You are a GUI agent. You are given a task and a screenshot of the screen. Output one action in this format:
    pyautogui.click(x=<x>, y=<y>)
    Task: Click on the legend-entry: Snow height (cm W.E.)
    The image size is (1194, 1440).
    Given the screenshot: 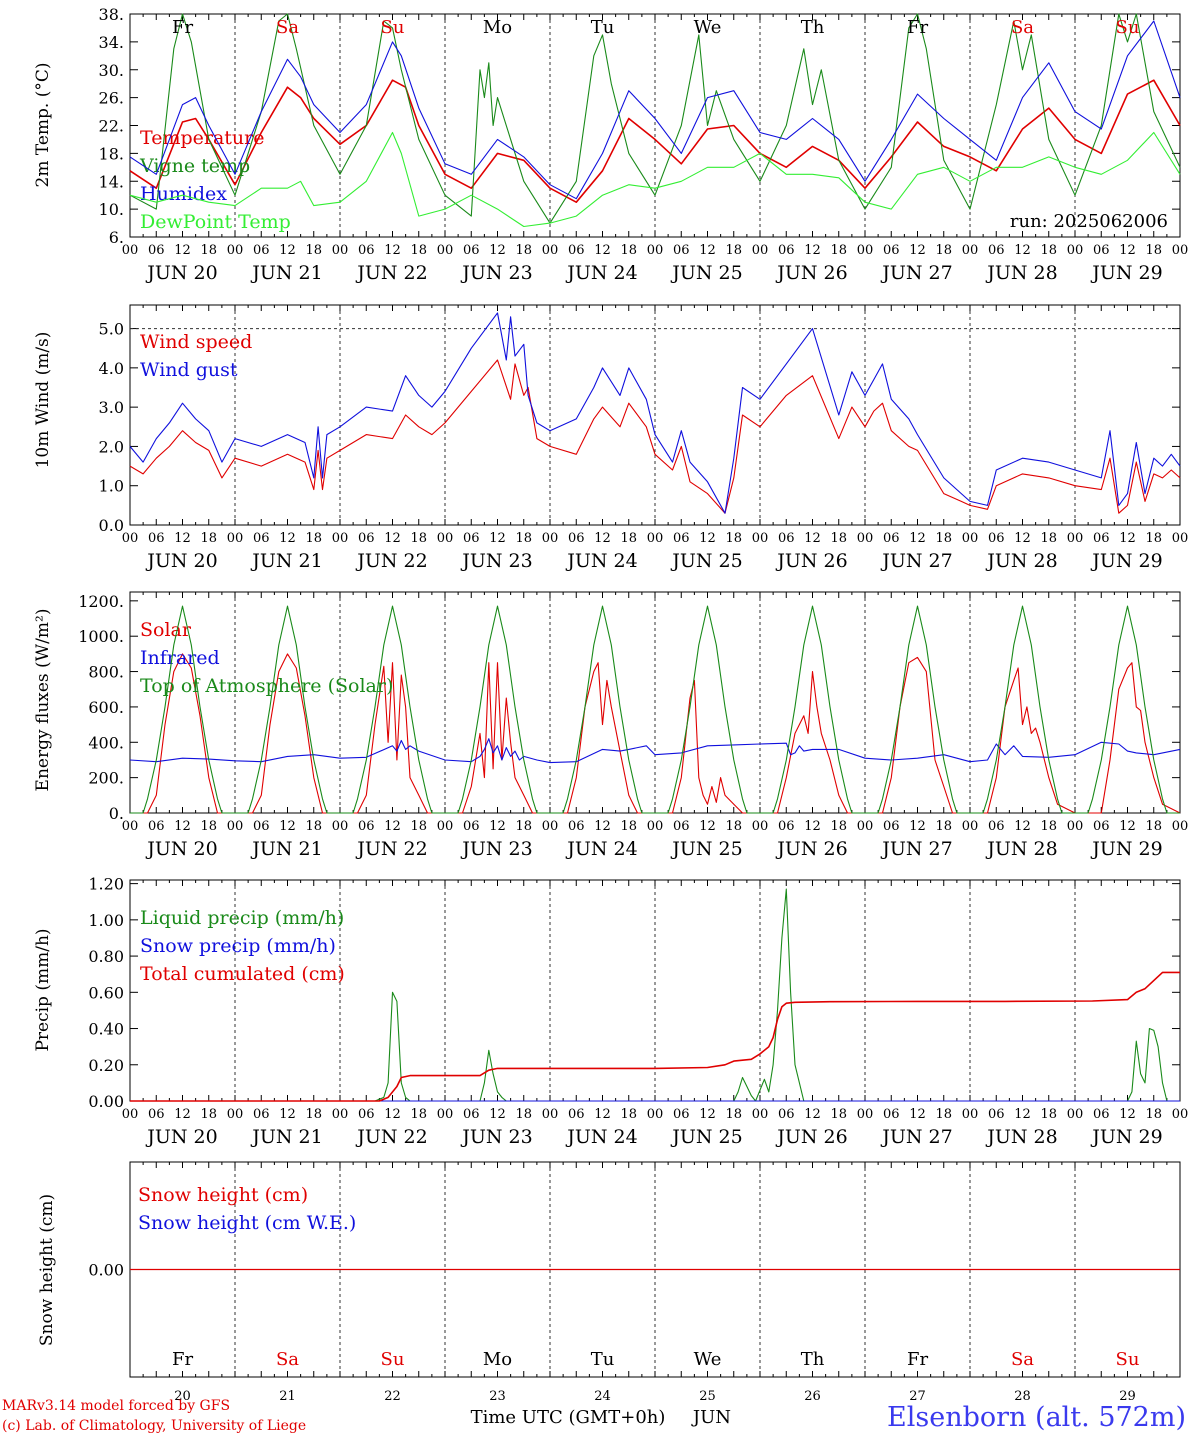 What is the action you would take?
    pyautogui.click(x=247, y=1223)
    